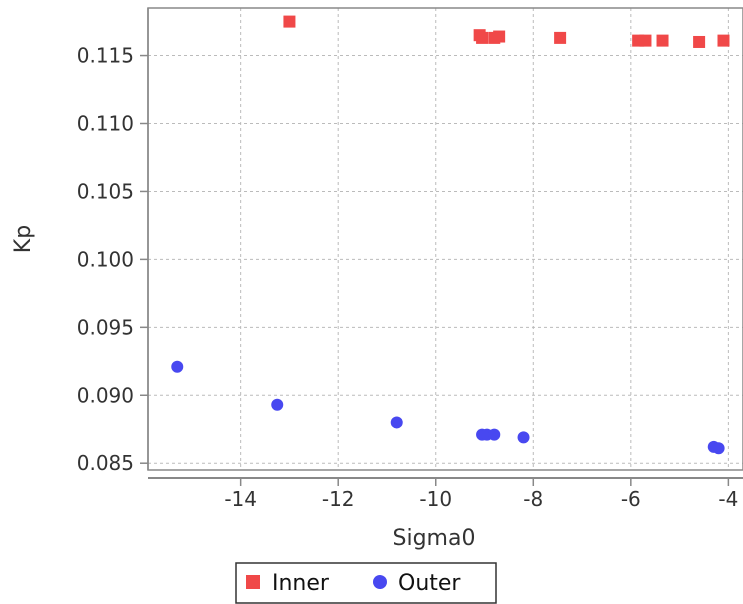  What do you see at coordinates (728, 499) in the screenshot?
I see `x-tick-label: -4` at bounding box center [728, 499].